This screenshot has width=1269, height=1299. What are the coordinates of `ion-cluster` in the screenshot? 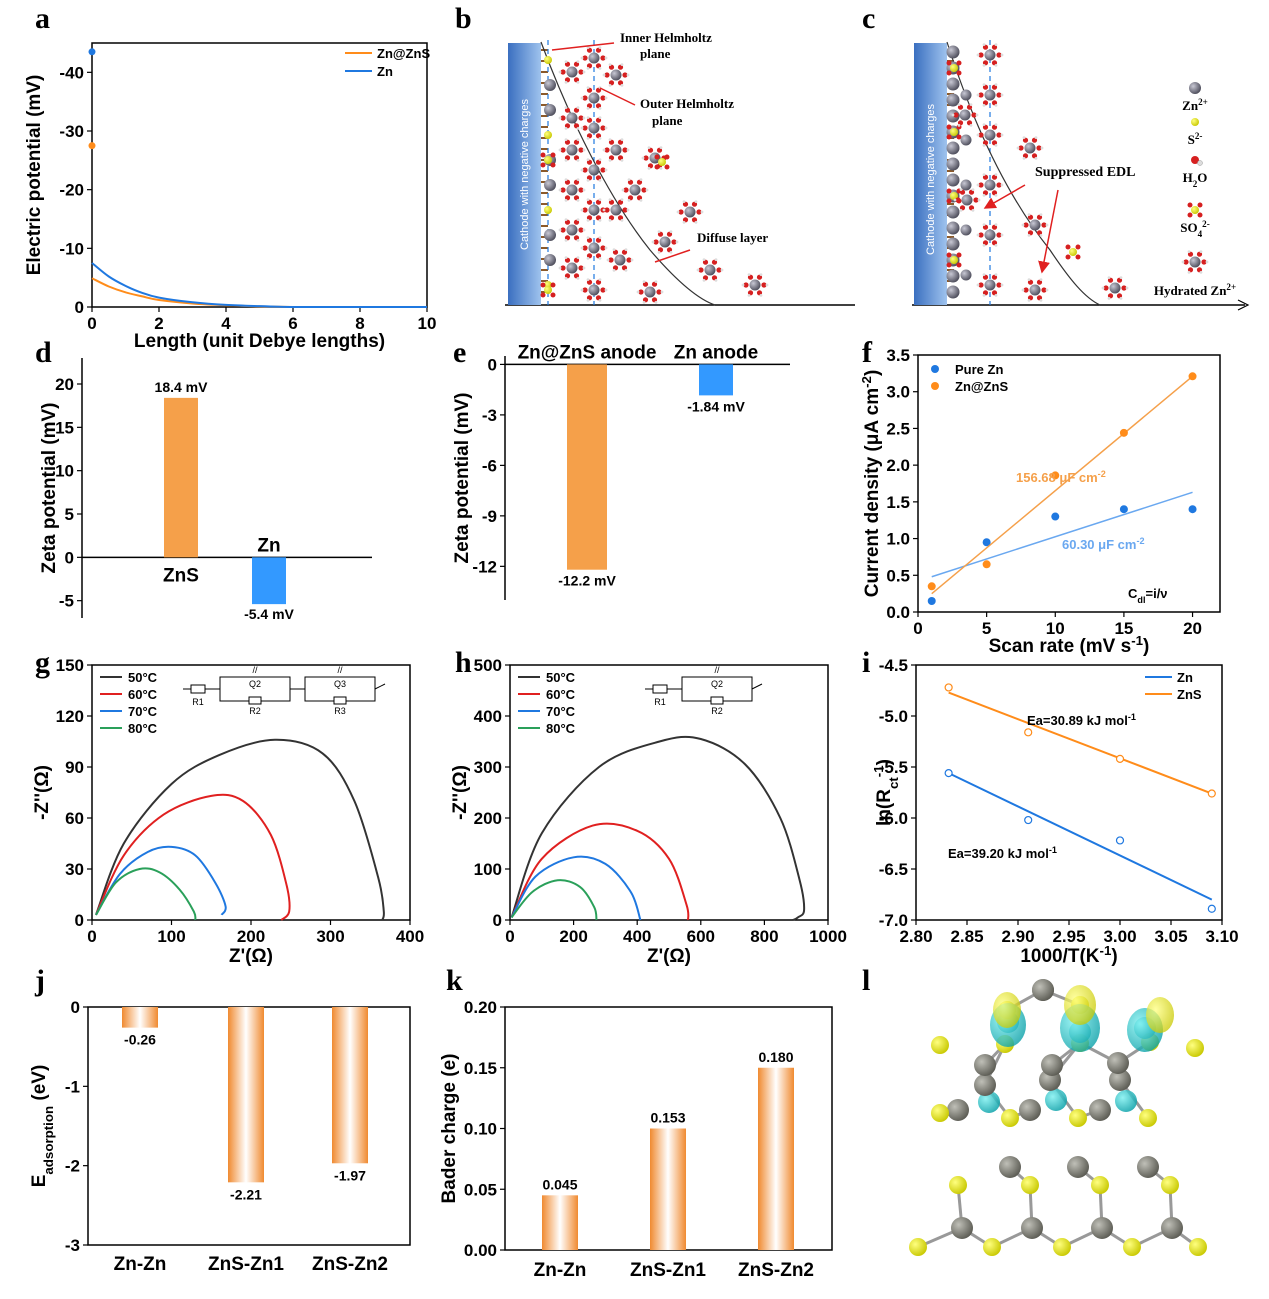 It's located at (654, 175).